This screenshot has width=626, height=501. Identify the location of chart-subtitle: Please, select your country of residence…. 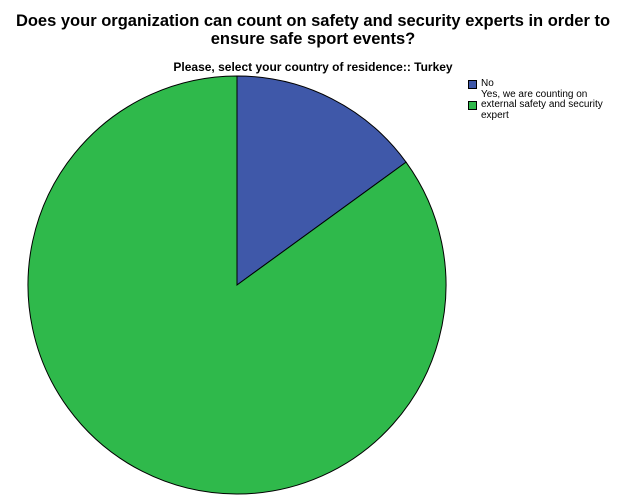
(313, 67).